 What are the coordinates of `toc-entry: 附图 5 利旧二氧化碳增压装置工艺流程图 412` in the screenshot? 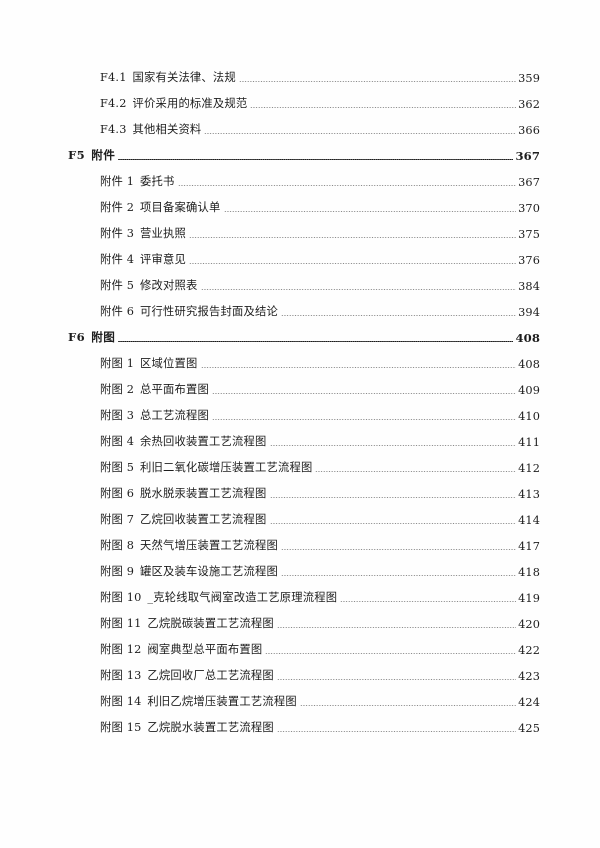 It's located at (300, 463).